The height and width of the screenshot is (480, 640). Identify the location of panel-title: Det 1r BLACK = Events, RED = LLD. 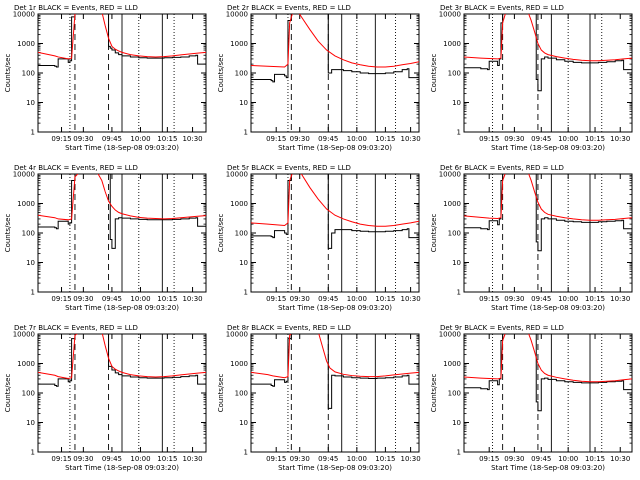
(76, 8).